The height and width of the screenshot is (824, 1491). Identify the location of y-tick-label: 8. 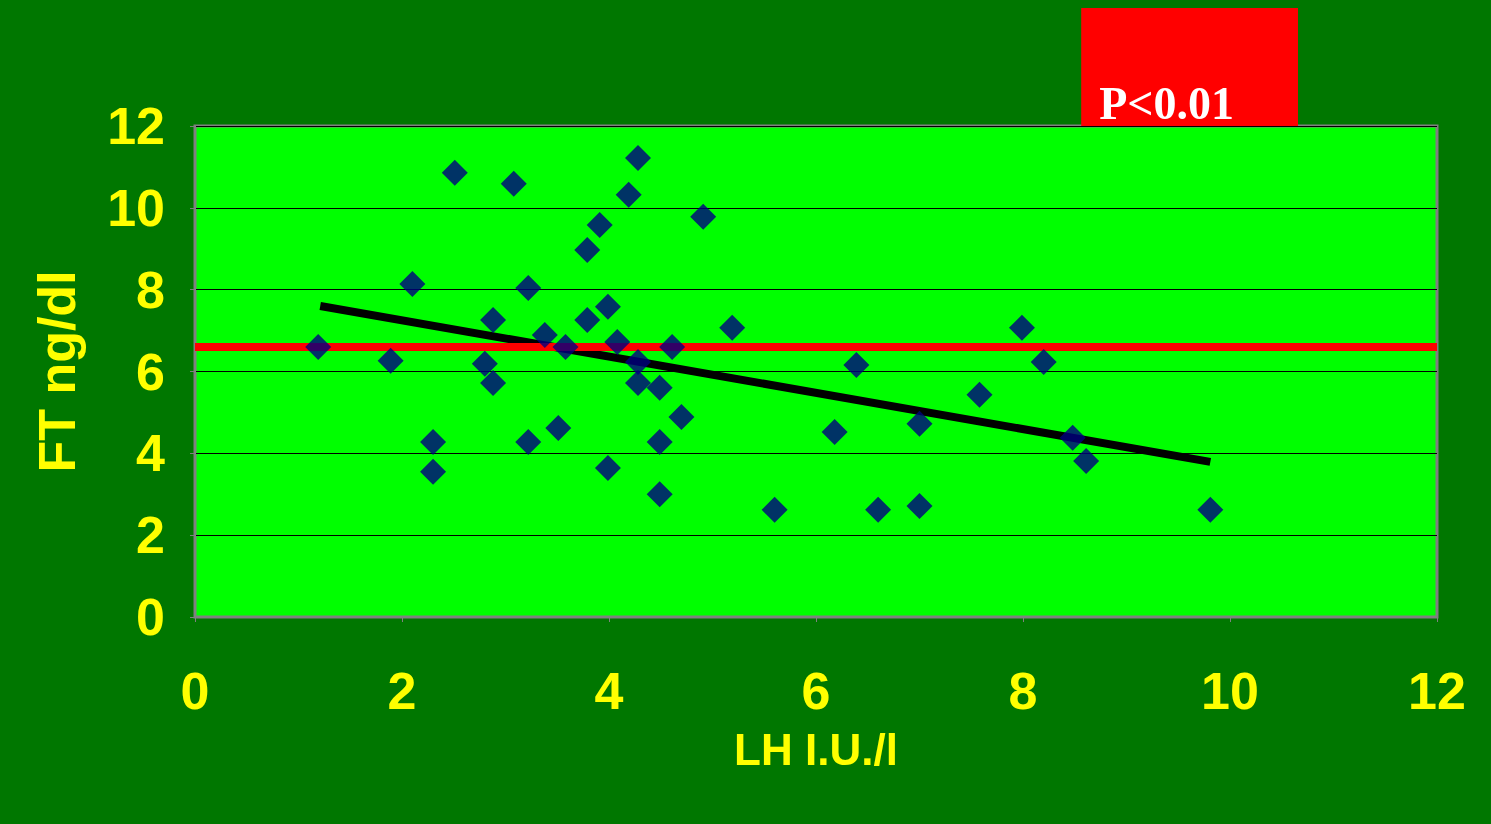
(150, 289).